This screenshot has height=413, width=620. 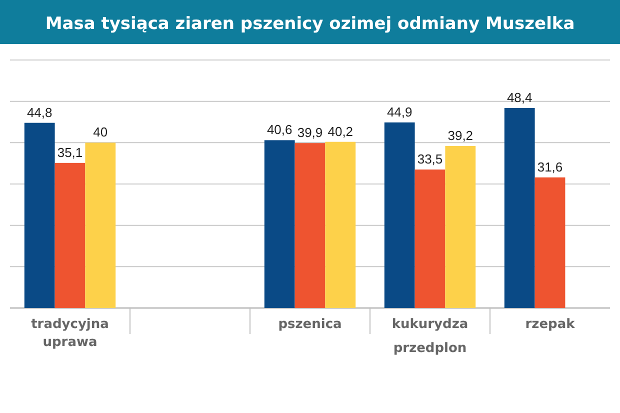 I want to click on data-label: 33,5, so click(x=430, y=159).